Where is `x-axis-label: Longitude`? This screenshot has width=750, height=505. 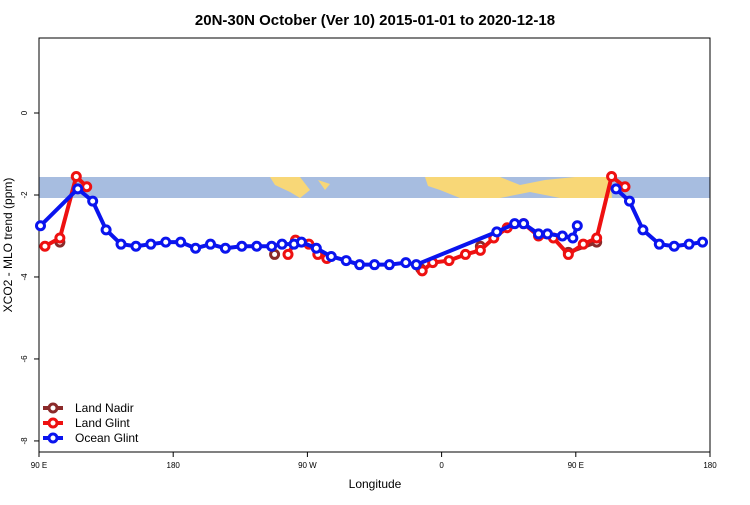 x-axis-label: Longitude is located at coordinates (375, 484).